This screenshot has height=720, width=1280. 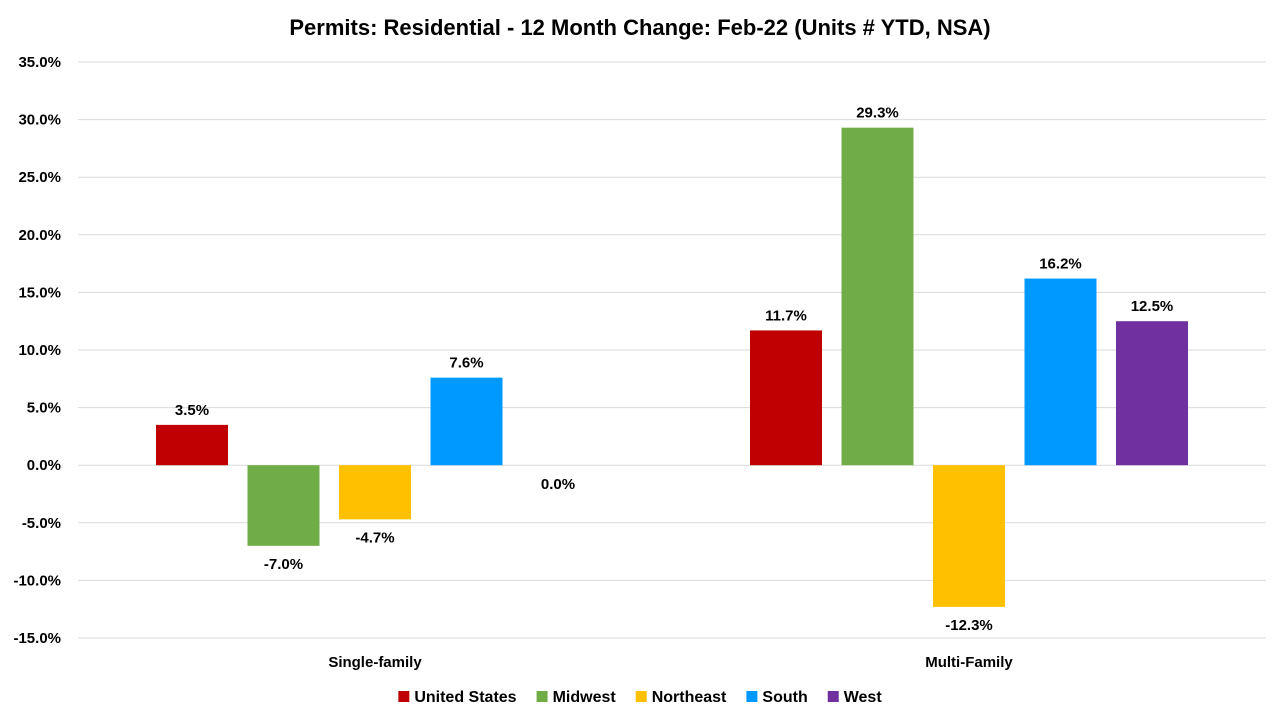 I want to click on y-tick-label: 20.0%, so click(x=39, y=235).